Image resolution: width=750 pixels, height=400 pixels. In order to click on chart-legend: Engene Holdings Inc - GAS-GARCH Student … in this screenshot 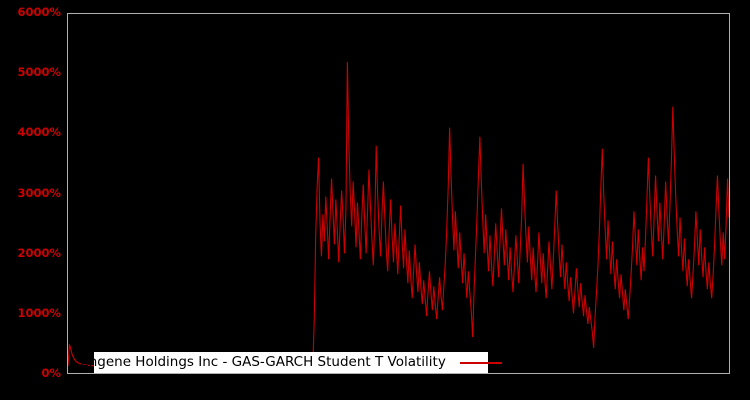, I will do `click(291, 362)`.